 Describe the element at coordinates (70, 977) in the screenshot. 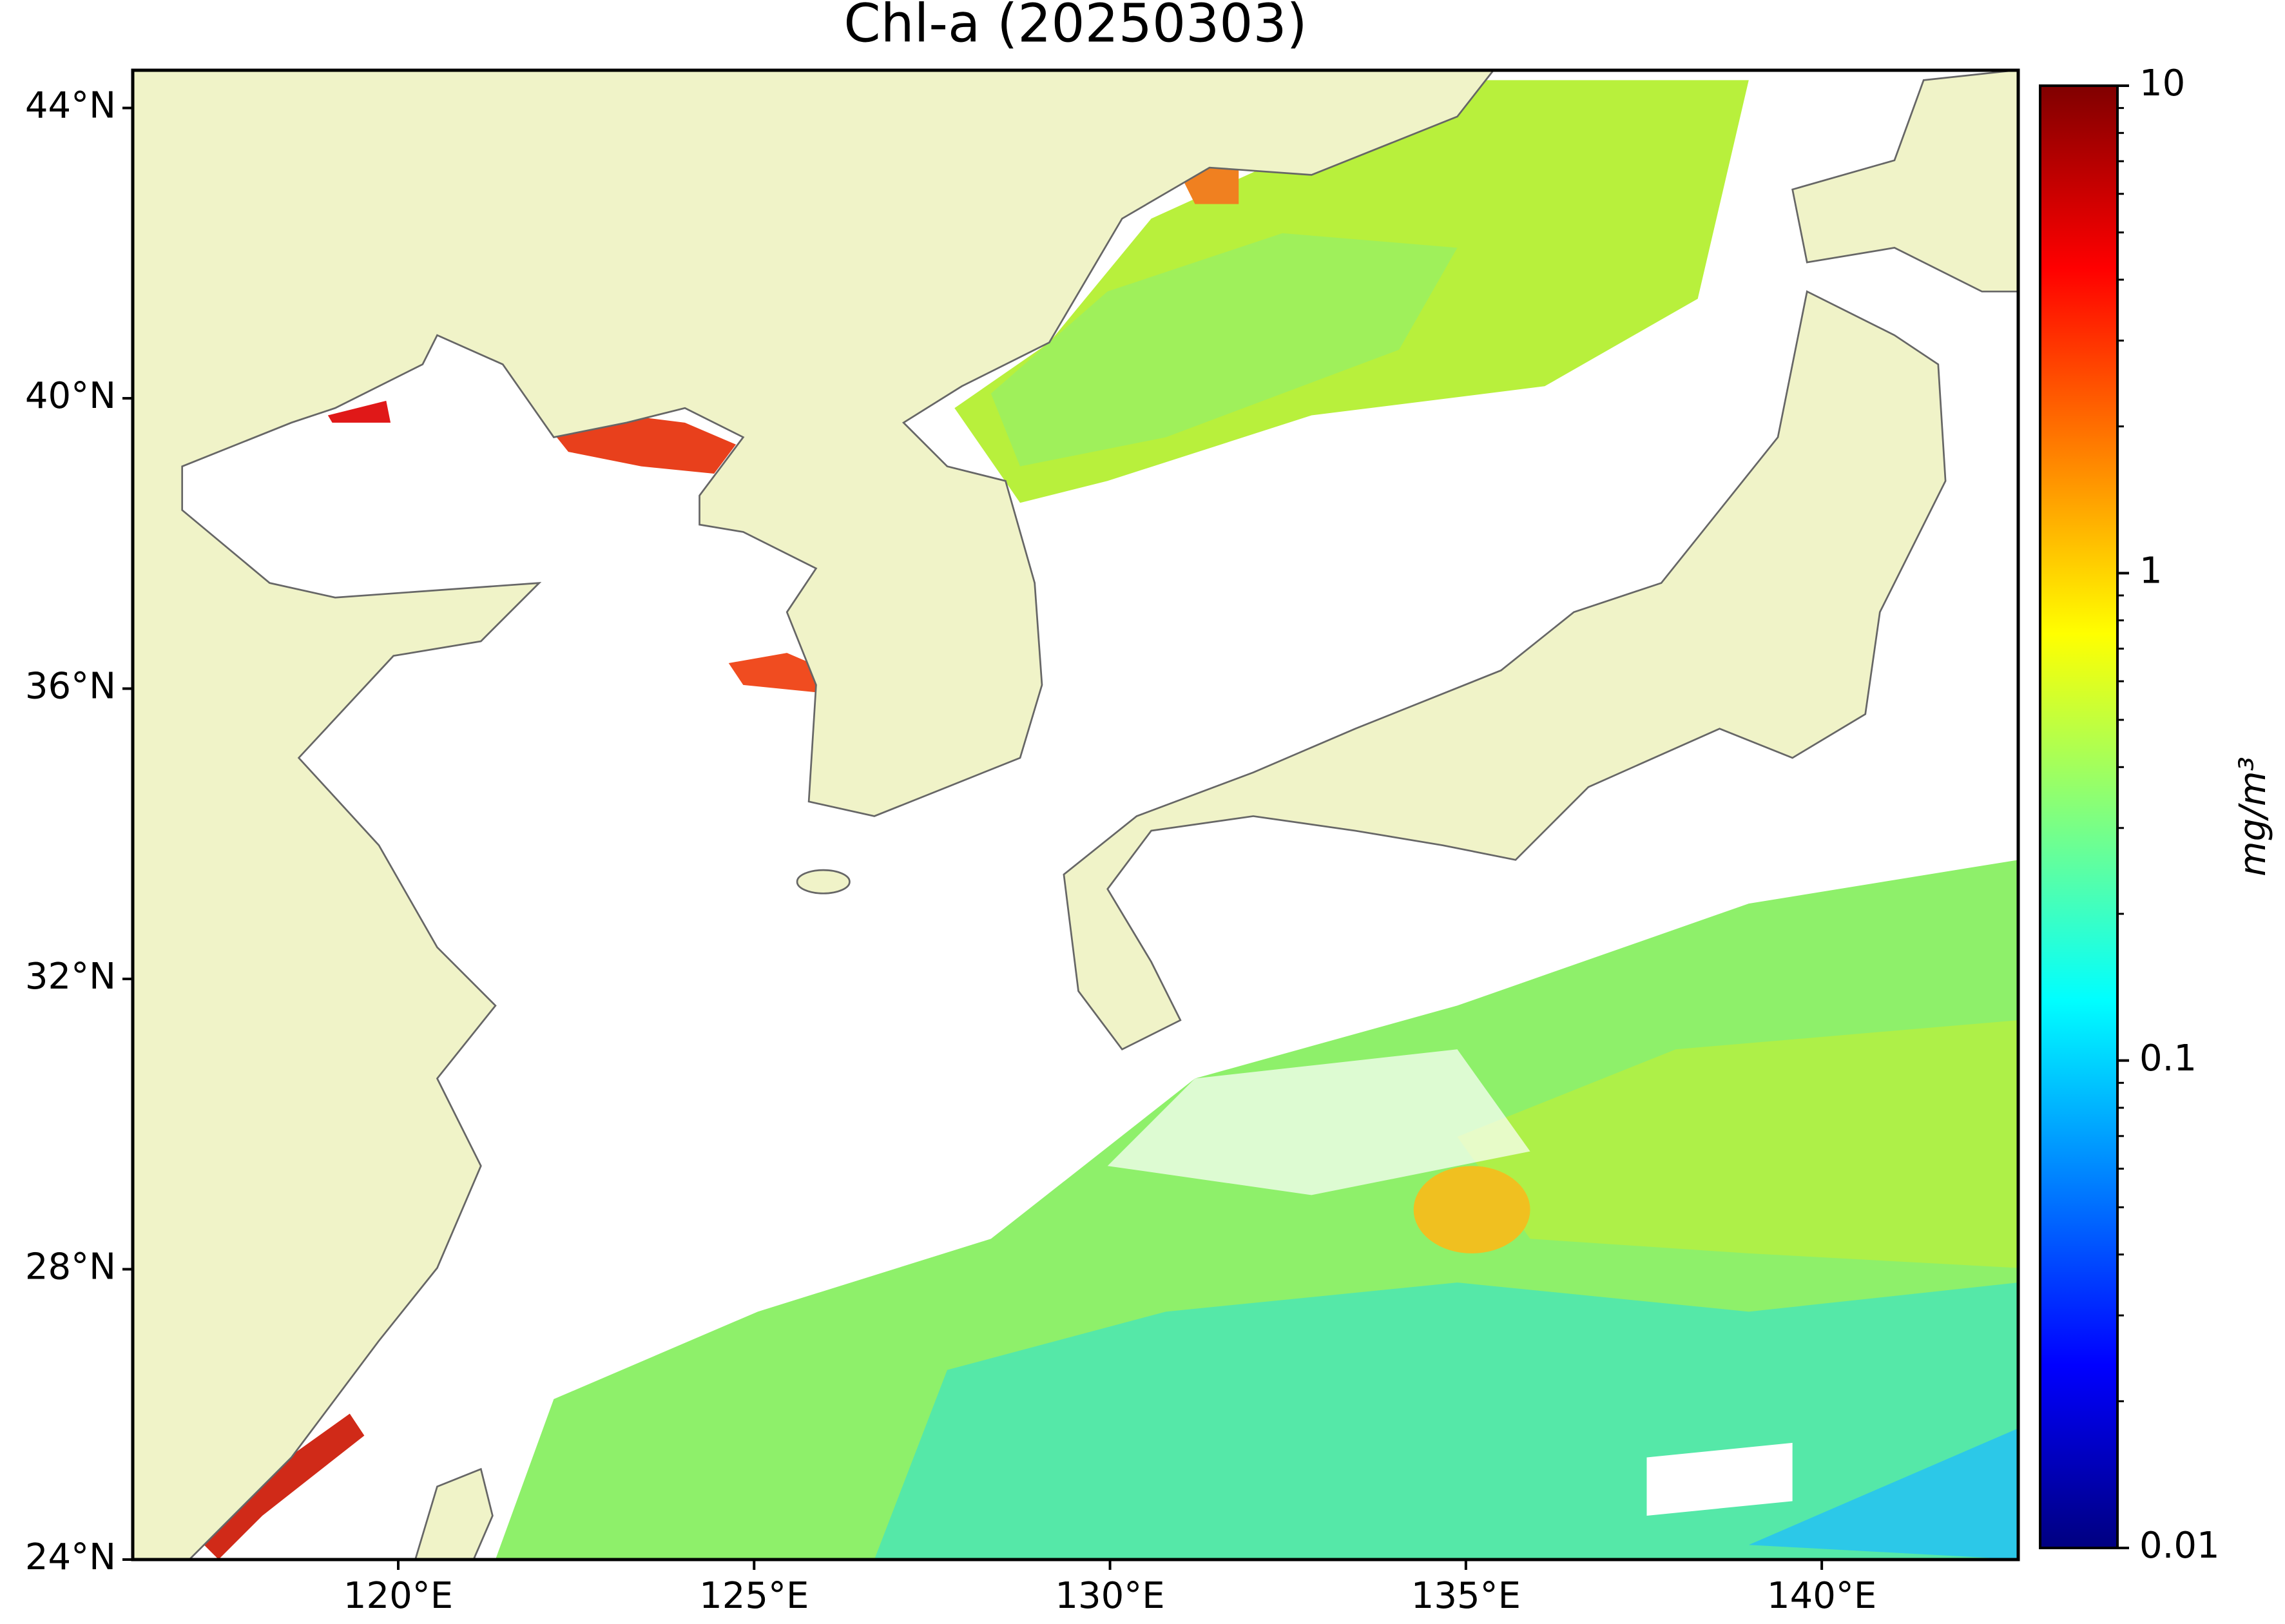

I see `y-tick-label: 32°N` at that location.